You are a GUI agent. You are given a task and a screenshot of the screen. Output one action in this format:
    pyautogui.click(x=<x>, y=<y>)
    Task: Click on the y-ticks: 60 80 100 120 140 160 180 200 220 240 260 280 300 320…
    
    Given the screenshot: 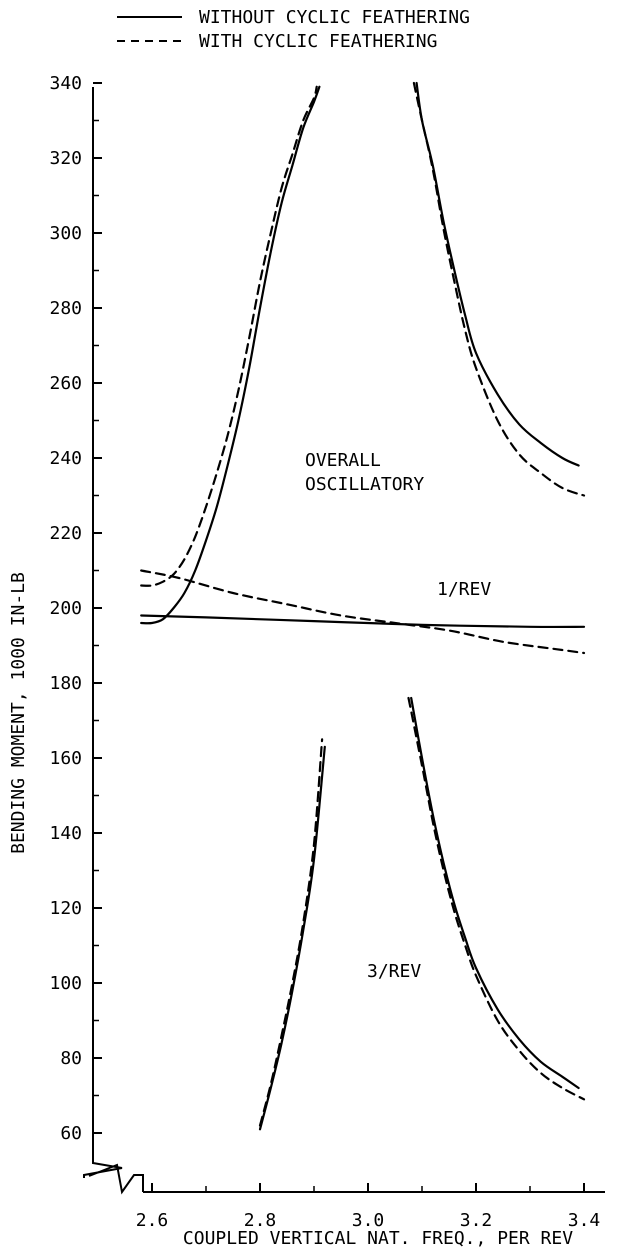 What is the action you would take?
    pyautogui.click(x=75, y=608)
    